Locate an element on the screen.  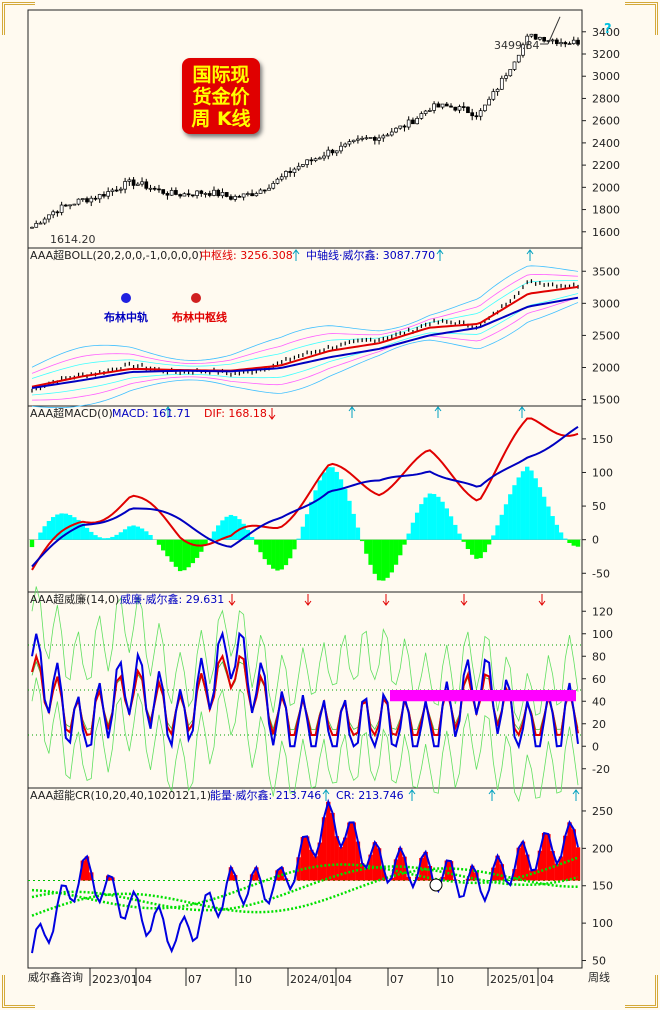
boll-y-tick-label: 3000 is located at coordinates (606, 303).